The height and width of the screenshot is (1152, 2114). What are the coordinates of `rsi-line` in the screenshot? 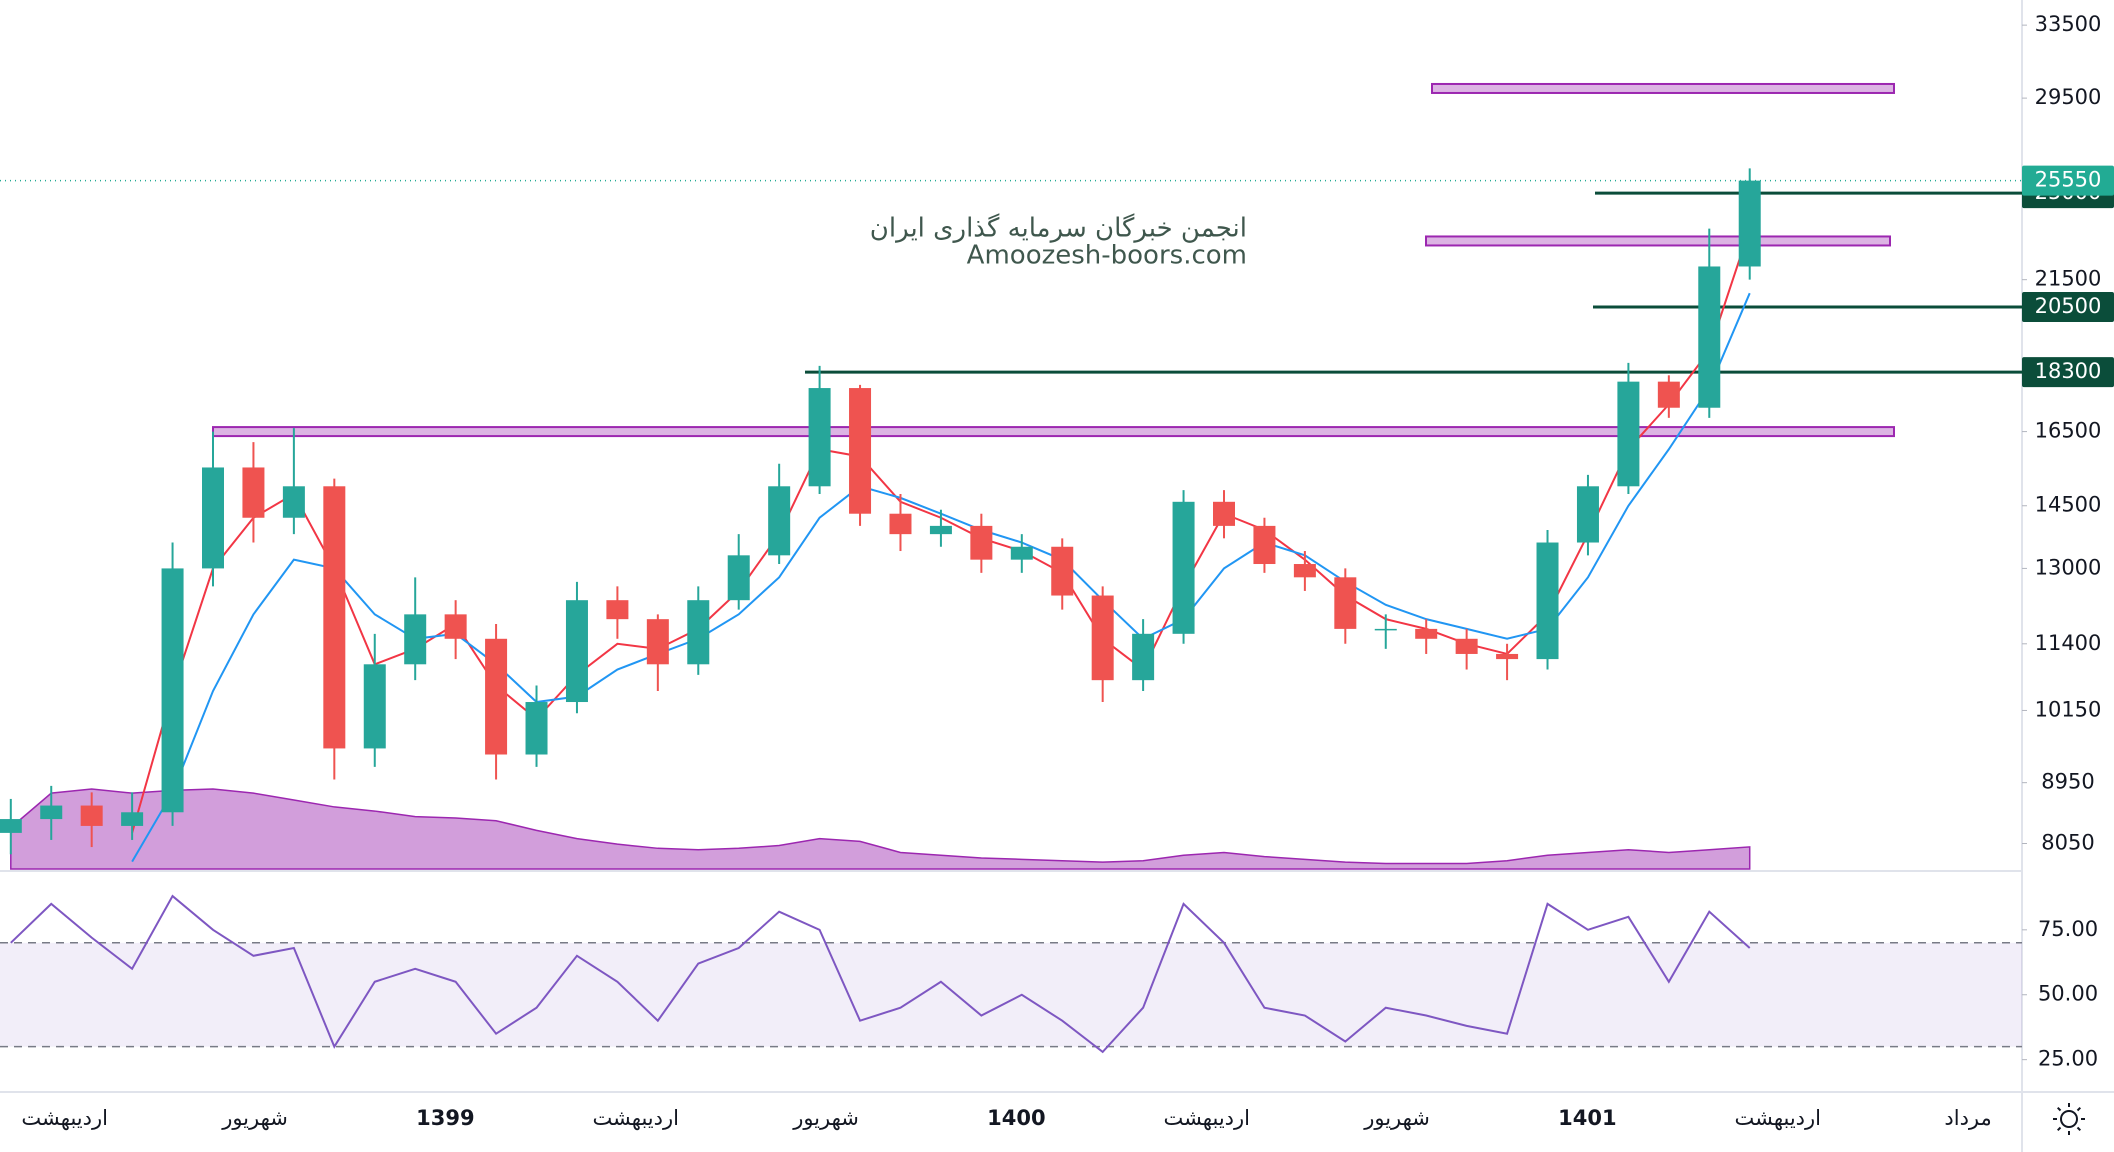 It's located at (880, 974).